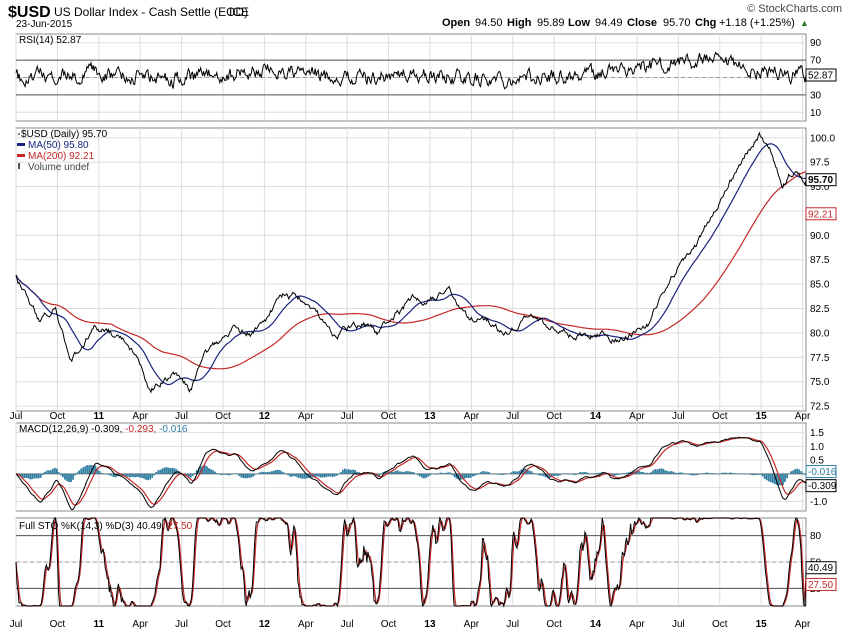  I want to click on x-tick-label: 12, so click(265, 416).